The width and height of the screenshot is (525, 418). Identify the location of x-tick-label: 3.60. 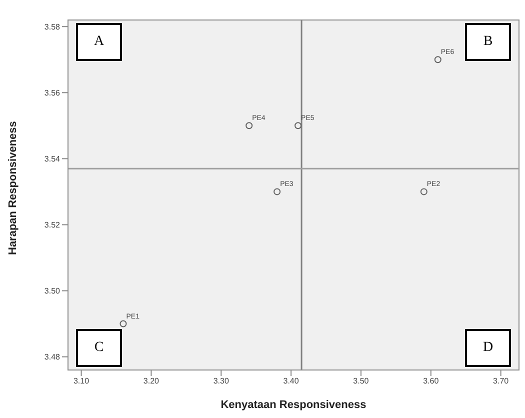
(431, 381).